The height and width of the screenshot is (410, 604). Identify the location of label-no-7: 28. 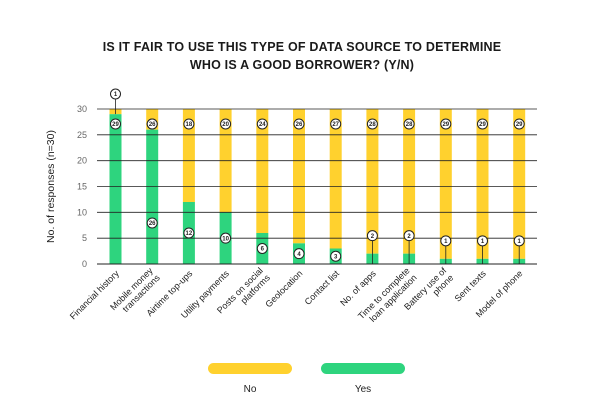
(372, 125).